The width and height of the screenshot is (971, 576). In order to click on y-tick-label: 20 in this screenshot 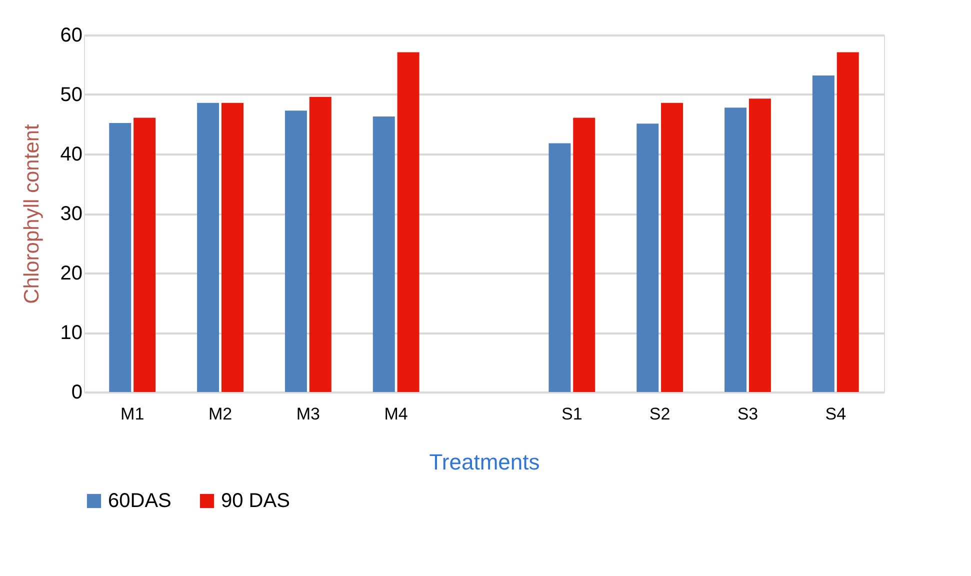, I will do `click(71, 273)`.